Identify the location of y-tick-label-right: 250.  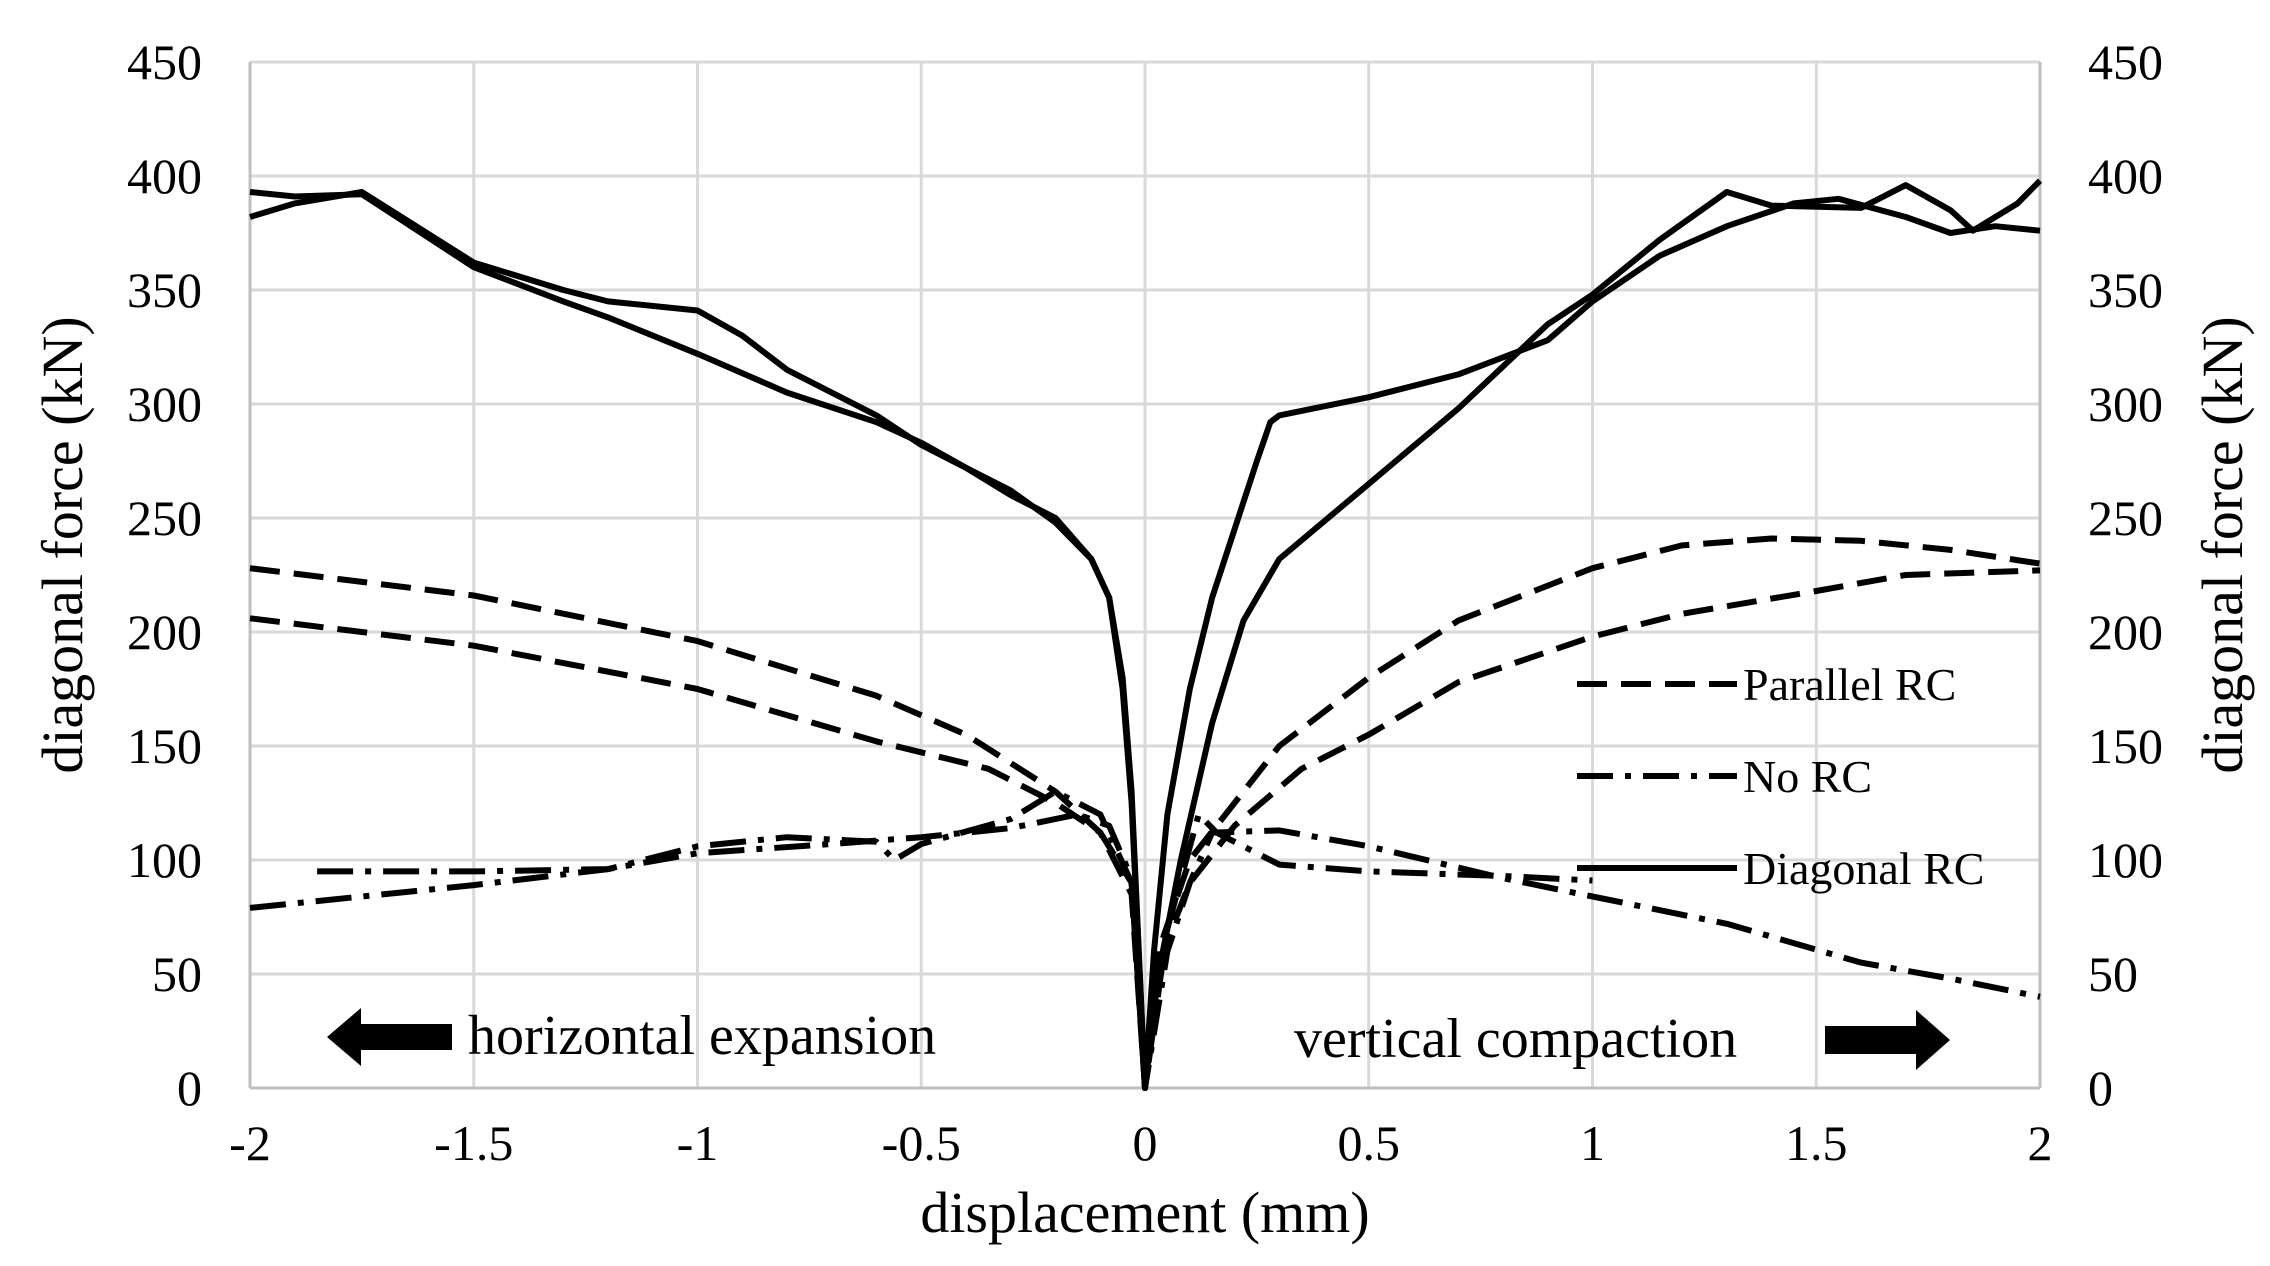
(2125, 518).